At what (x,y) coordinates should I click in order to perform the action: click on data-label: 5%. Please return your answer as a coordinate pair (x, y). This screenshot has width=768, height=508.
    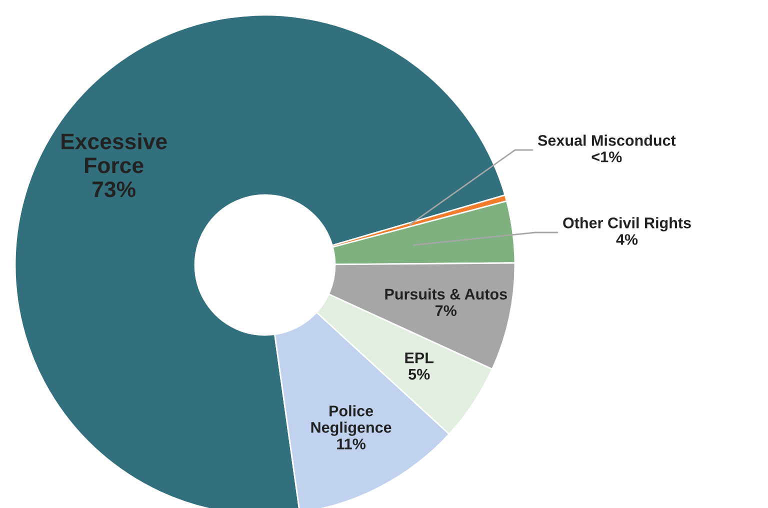
    Looking at the image, I should click on (419, 374).